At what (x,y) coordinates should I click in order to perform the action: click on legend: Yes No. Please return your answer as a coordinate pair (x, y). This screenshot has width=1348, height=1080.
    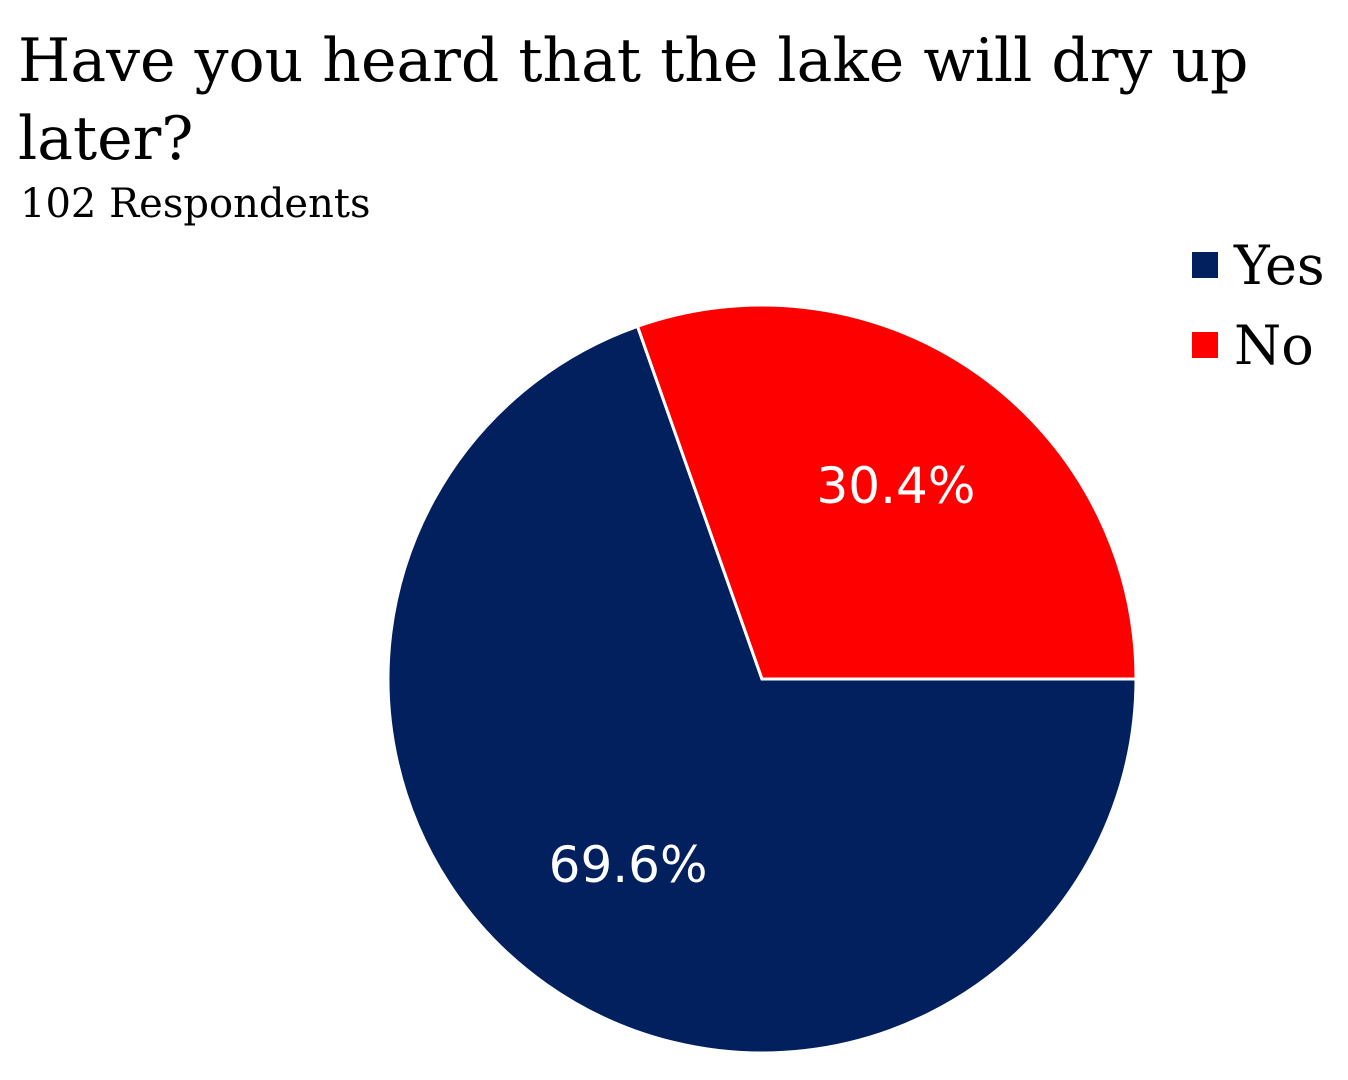
    Looking at the image, I should click on (1258, 305).